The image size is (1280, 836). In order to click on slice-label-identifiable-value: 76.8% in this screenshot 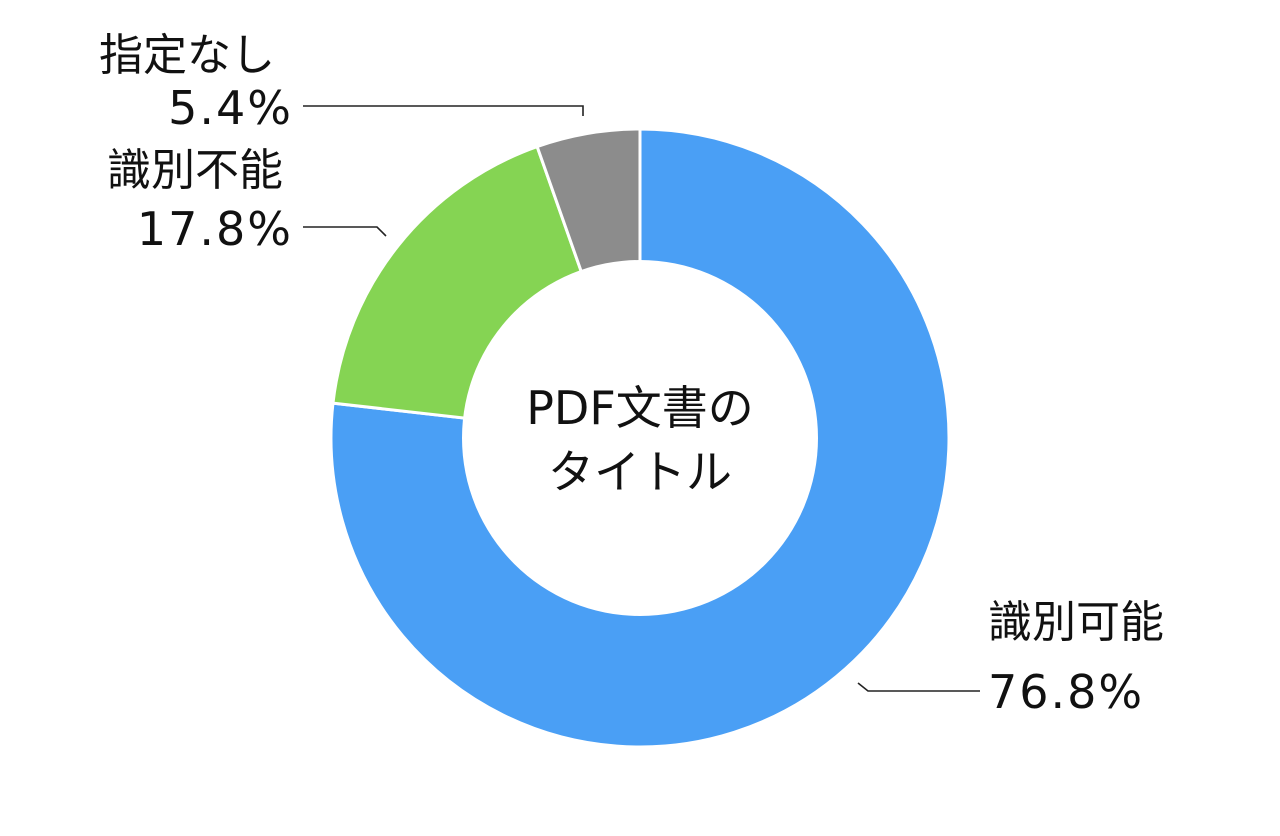, I will do `click(1066, 692)`.